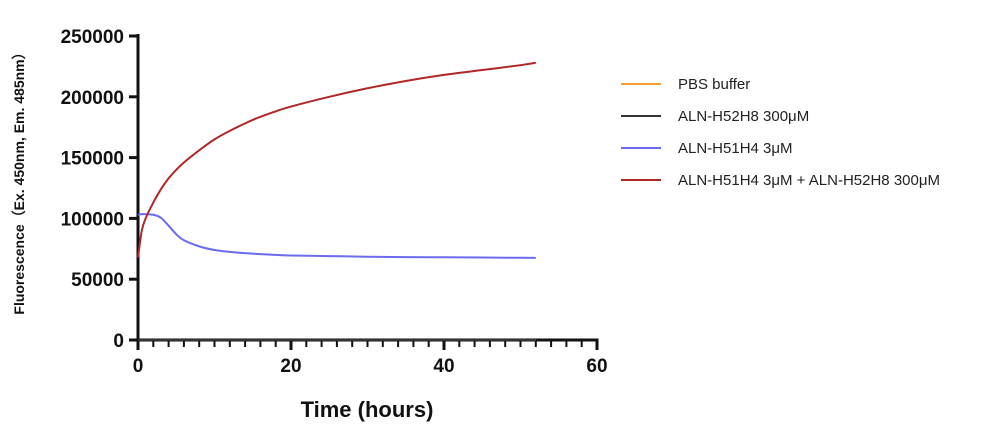 This screenshot has width=994, height=426. I want to click on legend-label-3: ALN-H51H4 3μM, so click(735, 148).